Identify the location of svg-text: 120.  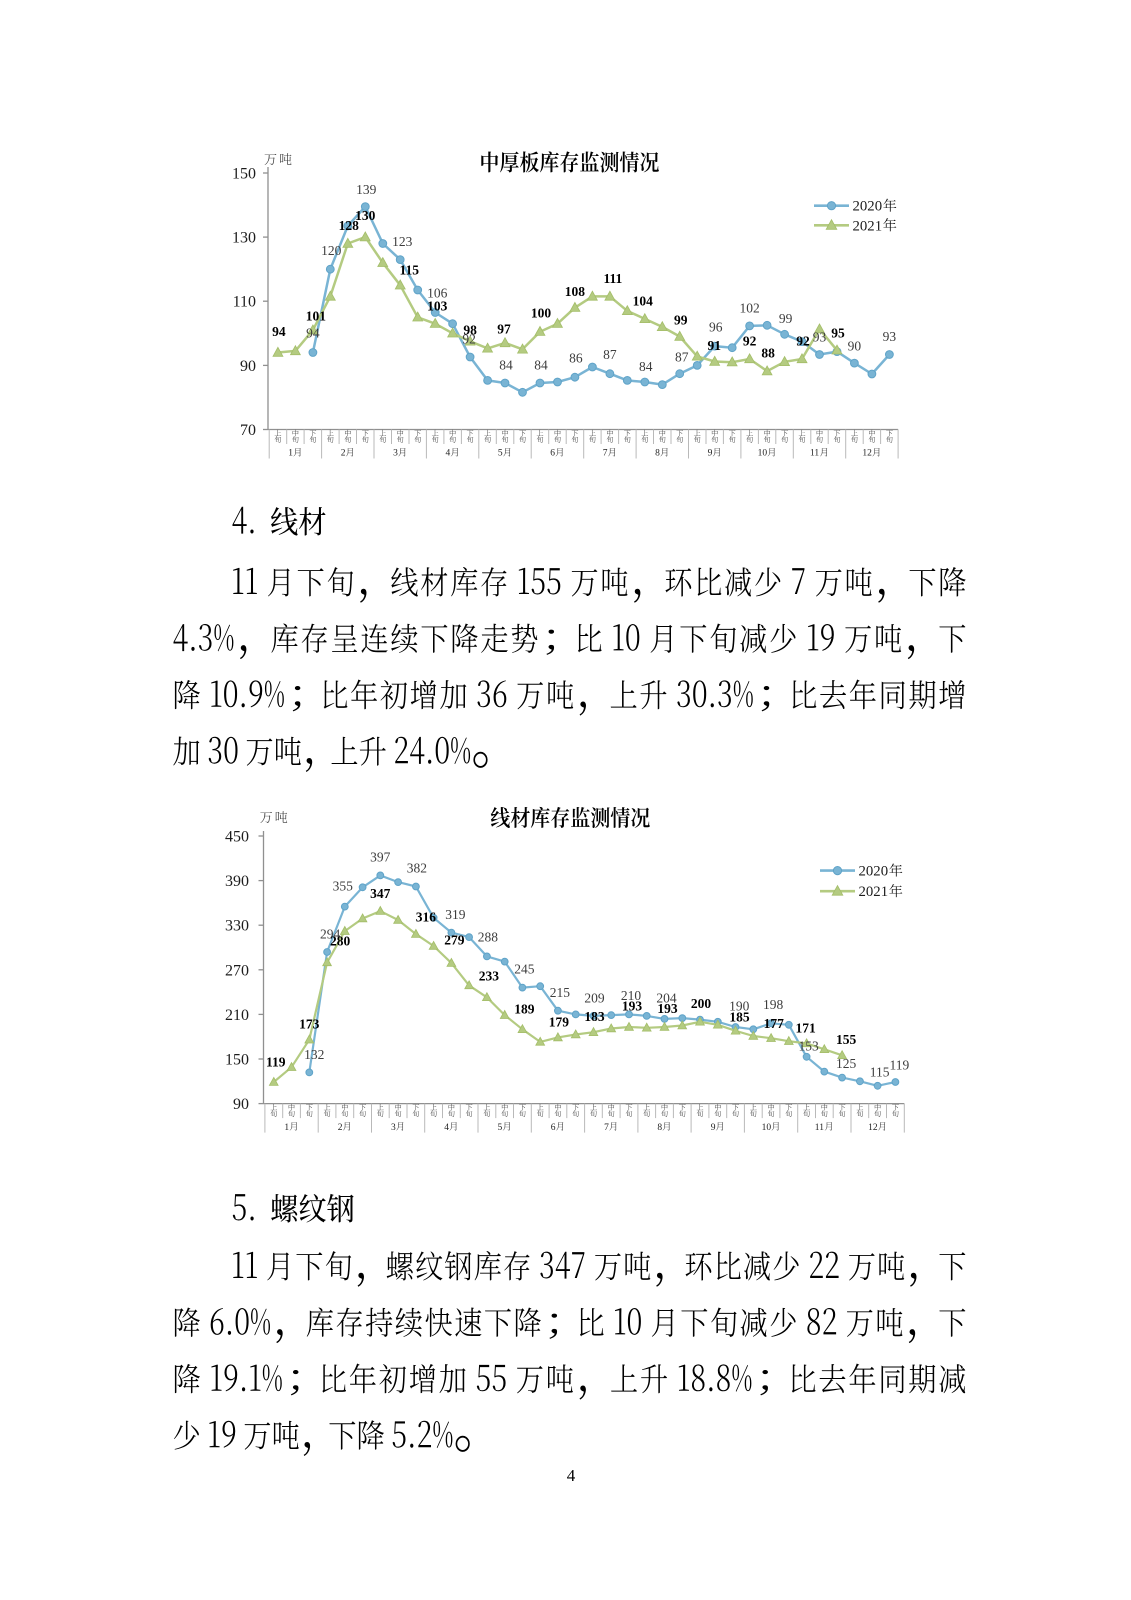
(331, 250).